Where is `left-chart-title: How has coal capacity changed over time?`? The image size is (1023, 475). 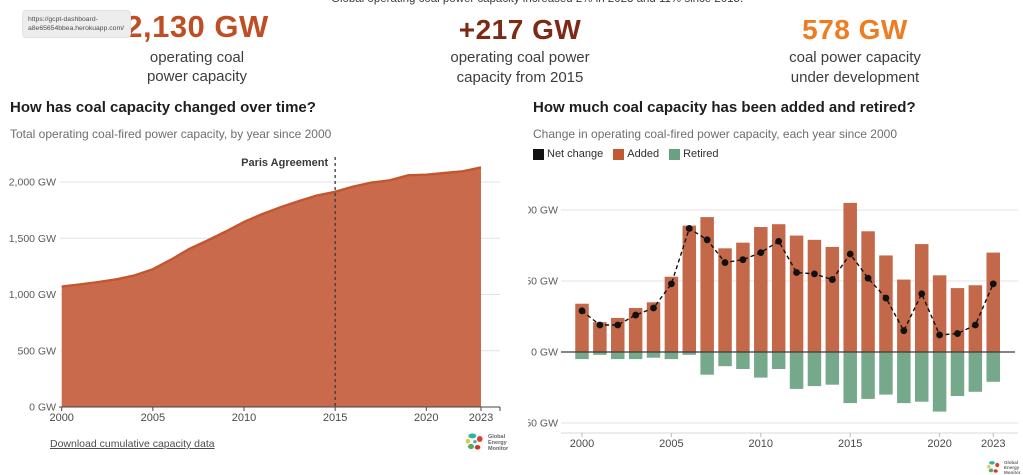
left-chart-title: How has coal capacity changed over time? is located at coordinates (163, 107).